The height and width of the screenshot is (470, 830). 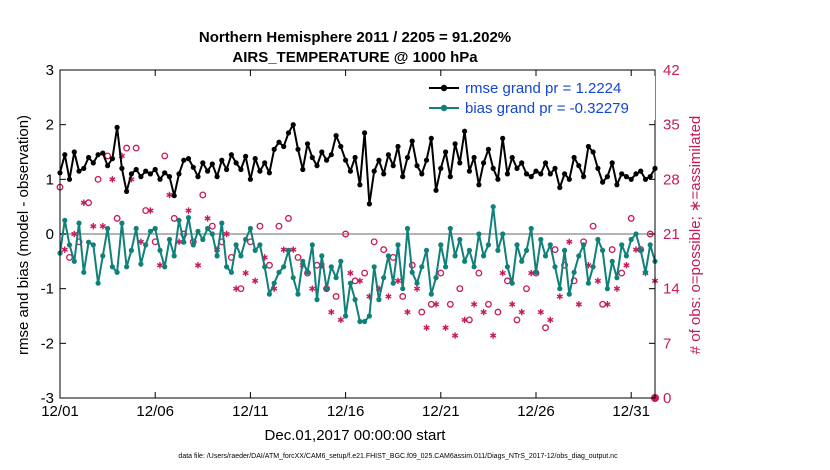 What do you see at coordinates (667, 398) in the screenshot?
I see `y2-tick-label: 0` at bounding box center [667, 398].